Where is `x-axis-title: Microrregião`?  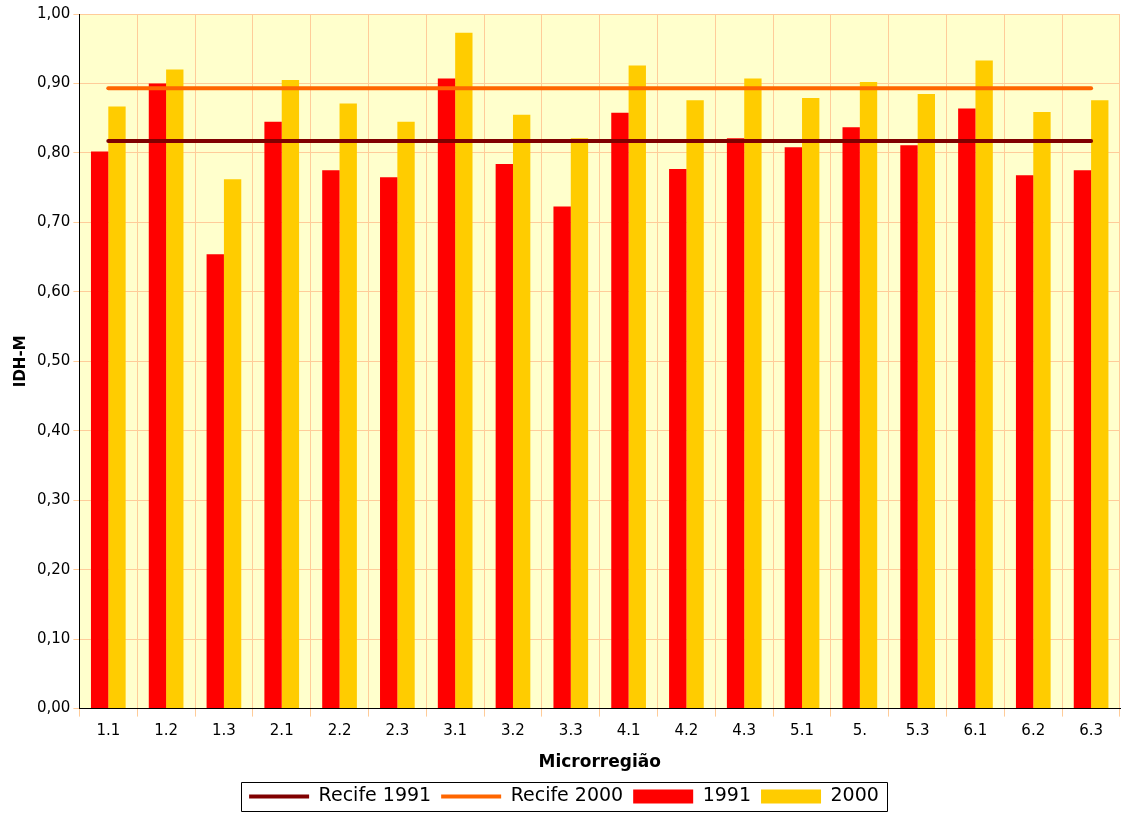
x-axis-title: Microrregião is located at coordinates (599, 761).